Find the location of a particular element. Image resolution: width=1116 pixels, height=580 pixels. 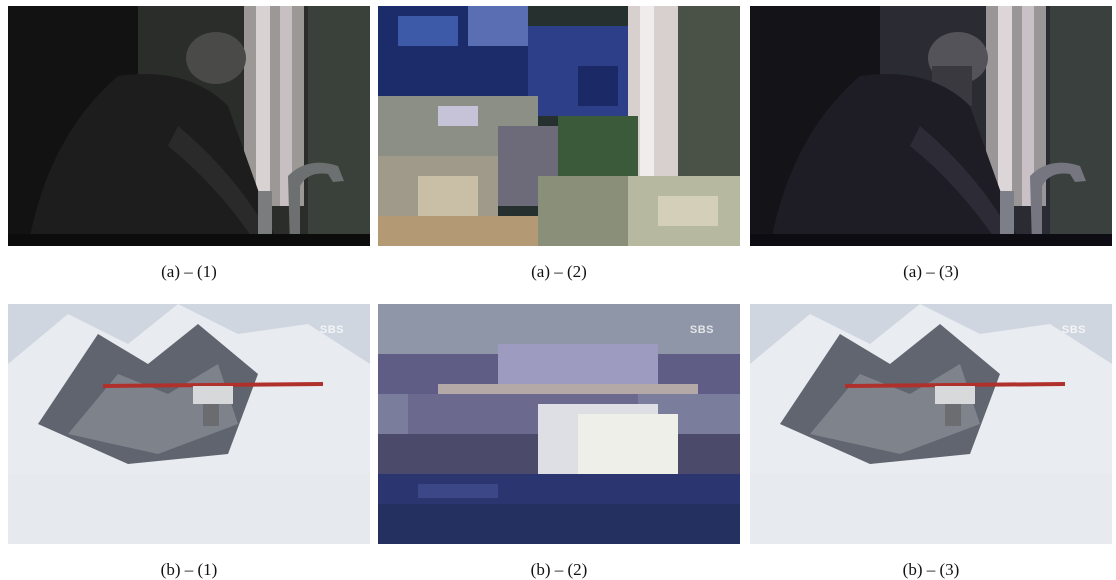

caption-b2: (b) – (2) is located at coordinates (559, 569).